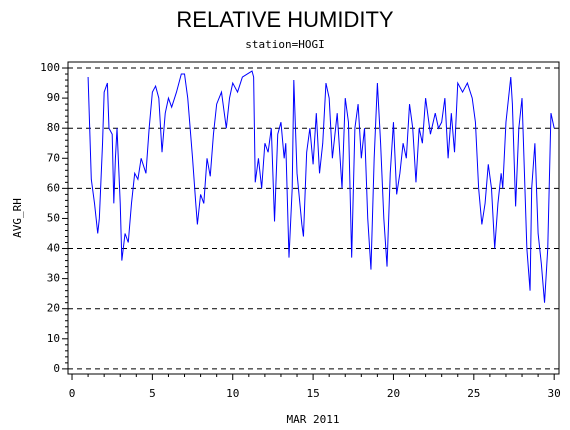 The width and height of the screenshot is (570, 430). What do you see at coordinates (554, 393) in the screenshot?
I see `x-tick-label: 30` at bounding box center [554, 393].